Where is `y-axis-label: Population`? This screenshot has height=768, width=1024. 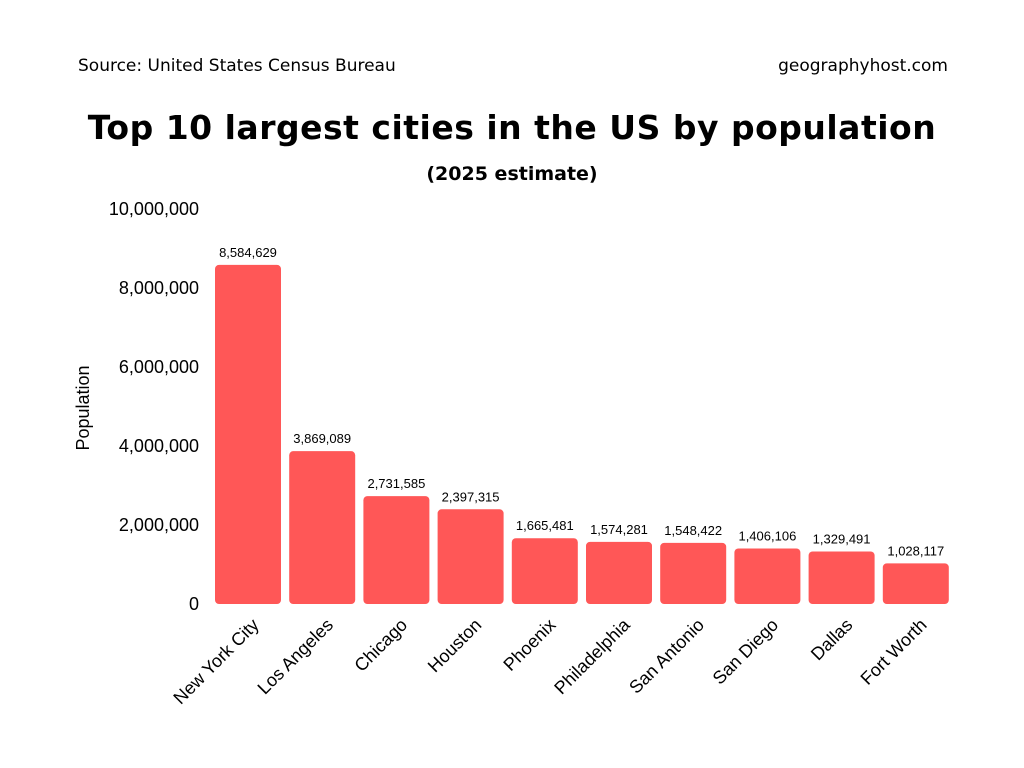 y-axis-label: Population is located at coordinates (83, 407).